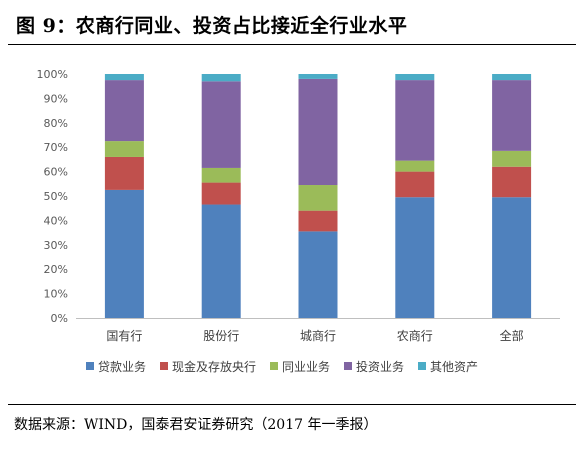  Describe the element at coordinates (56, 196) in the screenshot. I see `y-tick-label: 50%` at that location.